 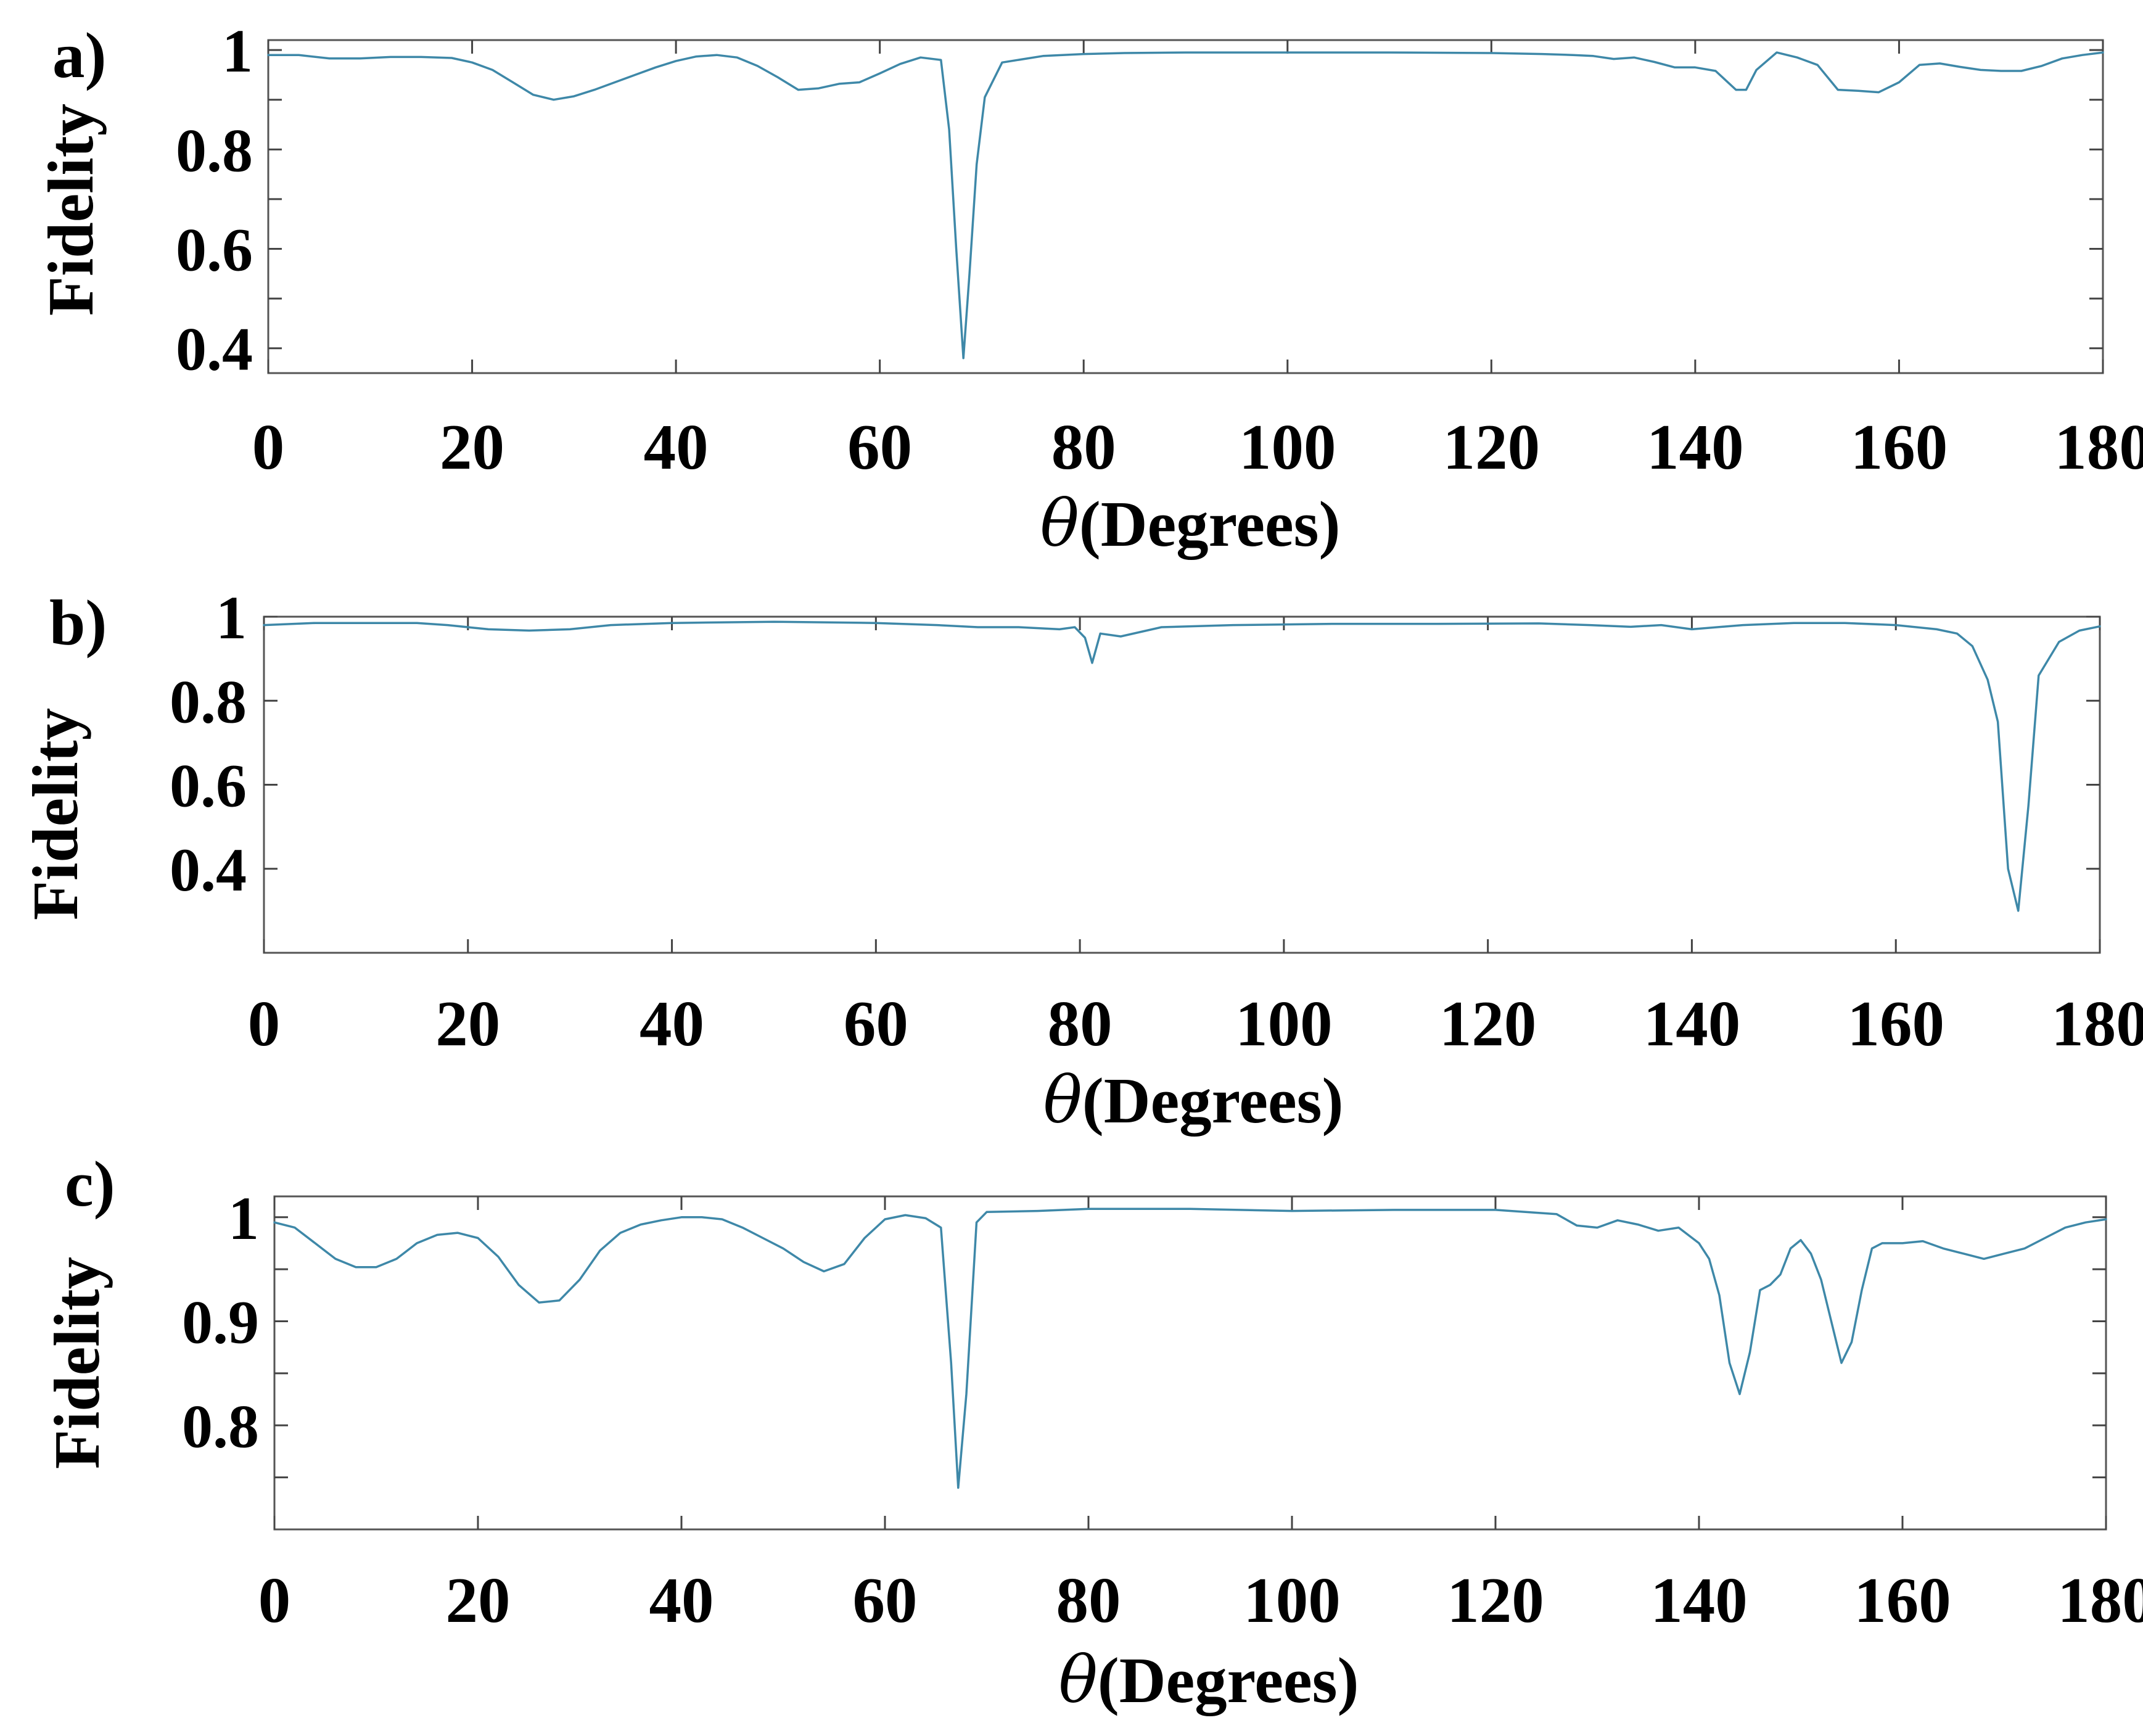 What do you see at coordinates (78, 622) in the screenshot?
I see `panel-label: b)` at bounding box center [78, 622].